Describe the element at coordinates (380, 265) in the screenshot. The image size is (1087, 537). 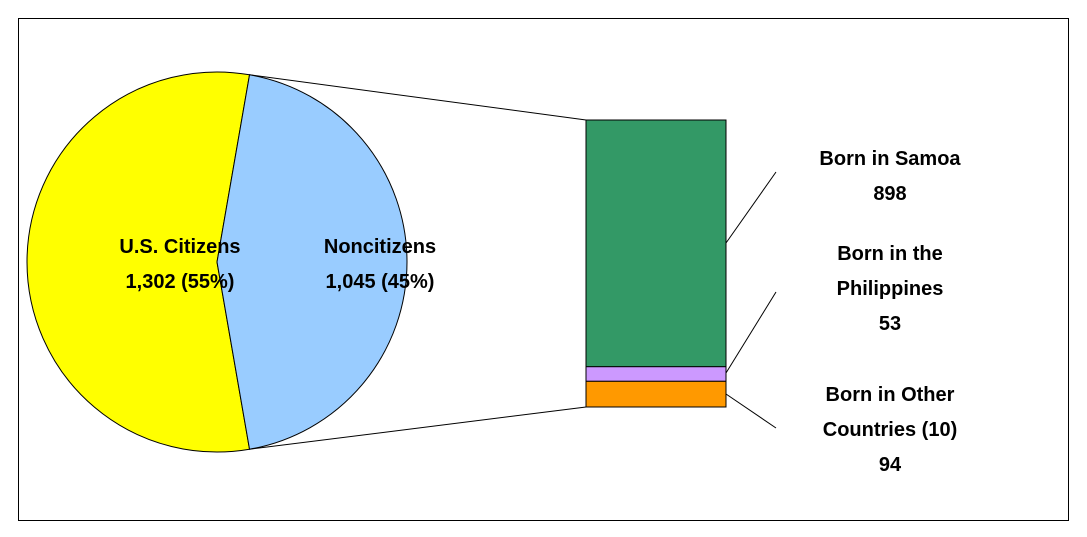
I see `data-label: Noncitizens 1,045 (45%)` at that location.